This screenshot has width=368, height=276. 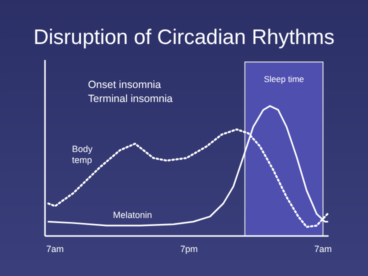 I want to click on series-label: Body temp, so click(x=83, y=154).